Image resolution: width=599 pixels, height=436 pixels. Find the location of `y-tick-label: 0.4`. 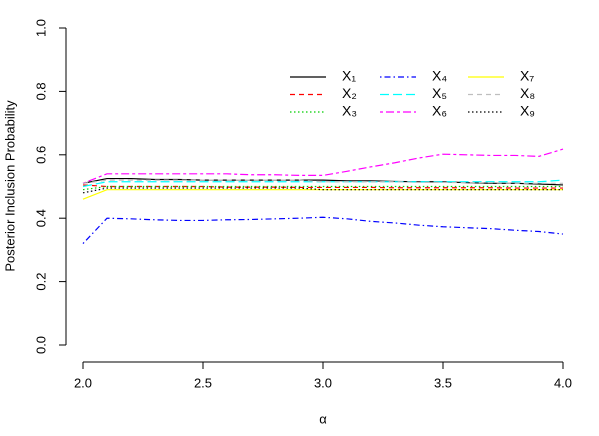

y-tick-label: 0.4 is located at coordinates (40, 218).